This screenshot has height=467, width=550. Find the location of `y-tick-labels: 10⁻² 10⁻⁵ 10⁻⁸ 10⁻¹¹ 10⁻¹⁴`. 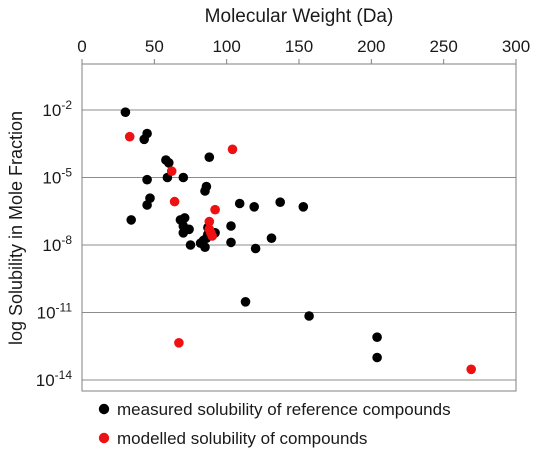

y-tick-labels: 10⁻² 10⁻⁵ 10⁻⁸ 10⁻¹¹ 10⁻¹⁴ is located at coordinates (54, 244).